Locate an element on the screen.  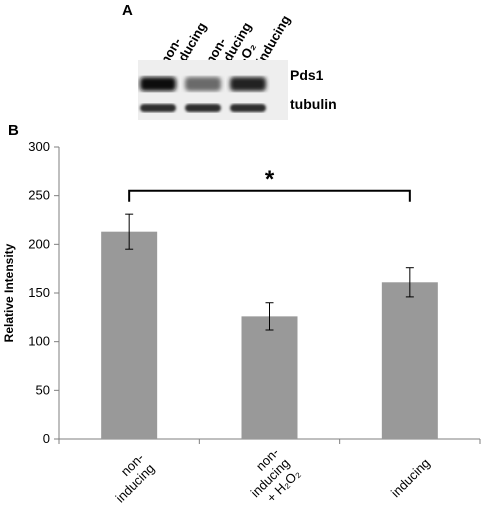
significance-star: * is located at coordinates (270, 179).